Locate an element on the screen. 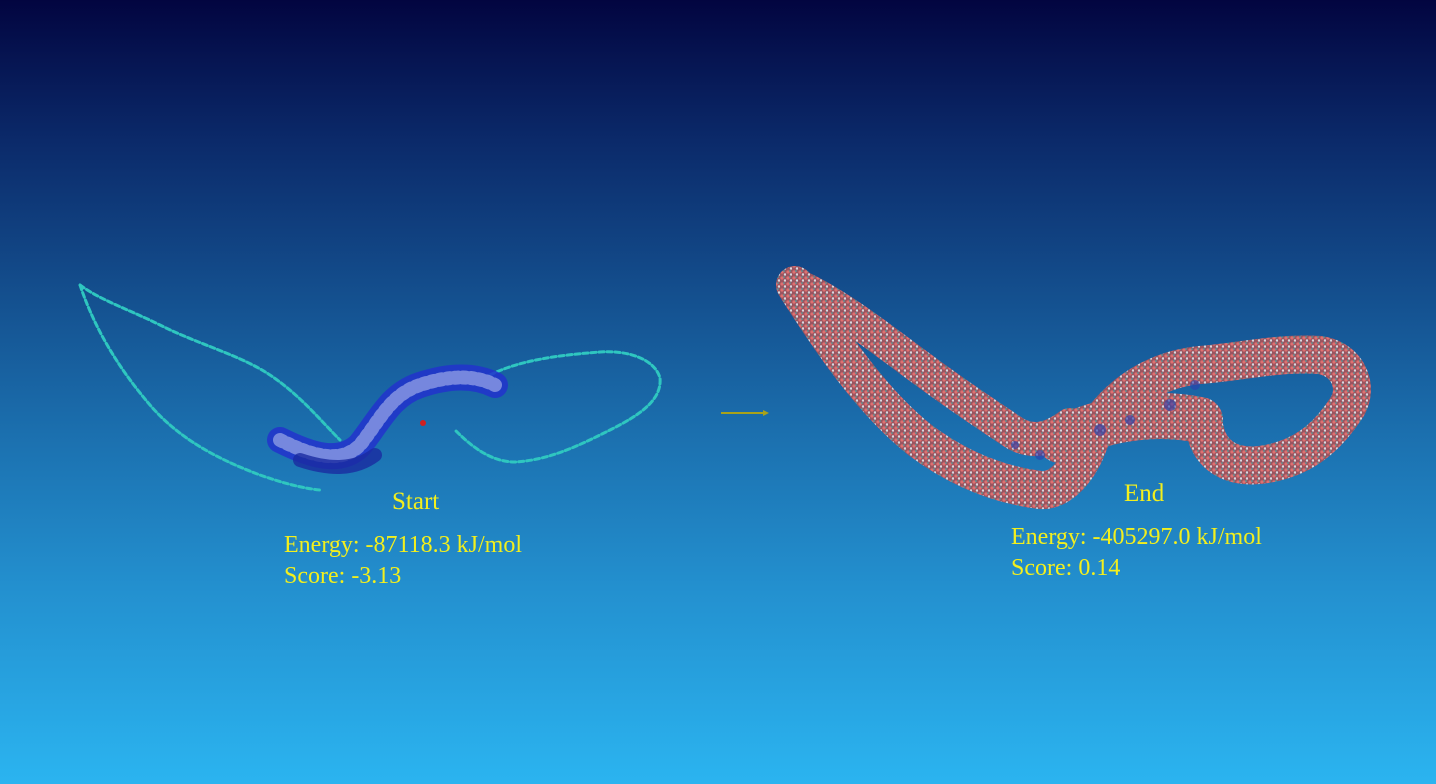  start-chain-left-loop is located at coordinates (210, 387).